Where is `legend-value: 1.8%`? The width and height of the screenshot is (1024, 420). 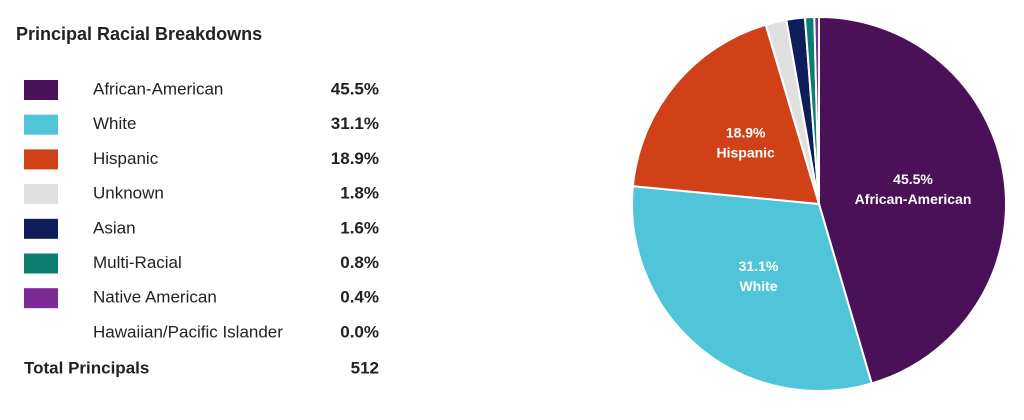 legend-value: 1.8% is located at coordinates (359, 193).